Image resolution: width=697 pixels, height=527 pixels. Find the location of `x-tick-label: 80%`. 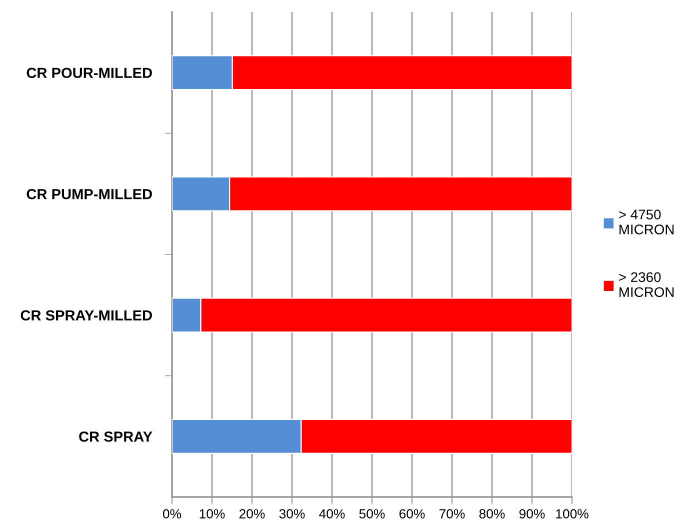

x-tick-label: 80% is located at coordinates (492, 513).